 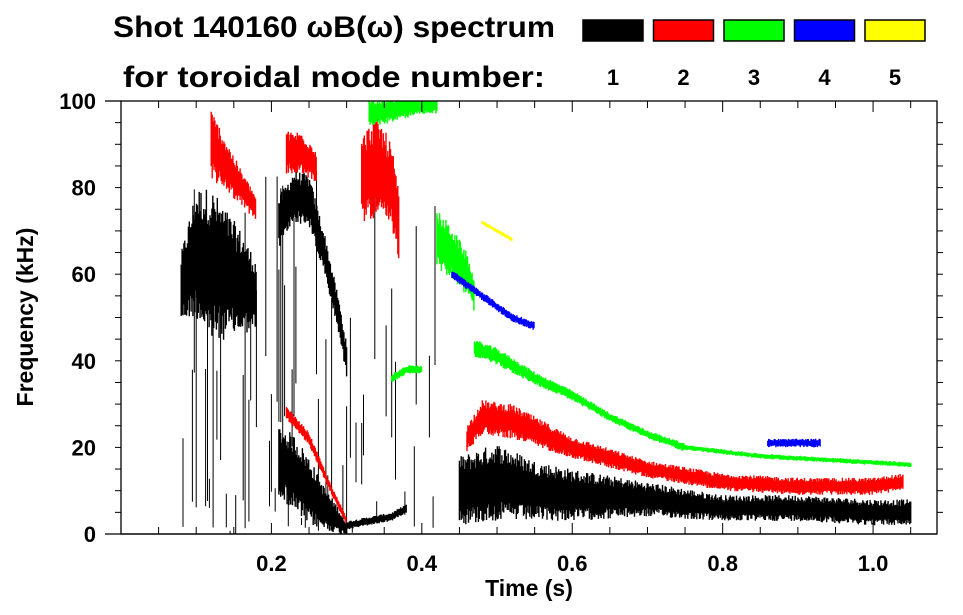 I want to click on x-tick-label: 0.4, so click(x=422, y=563).